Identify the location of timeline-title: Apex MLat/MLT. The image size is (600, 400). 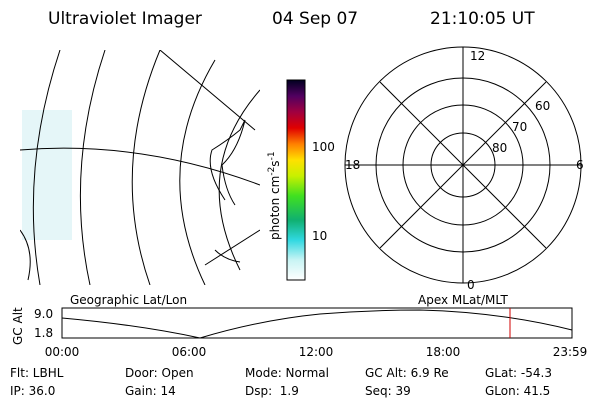
(463, 300).